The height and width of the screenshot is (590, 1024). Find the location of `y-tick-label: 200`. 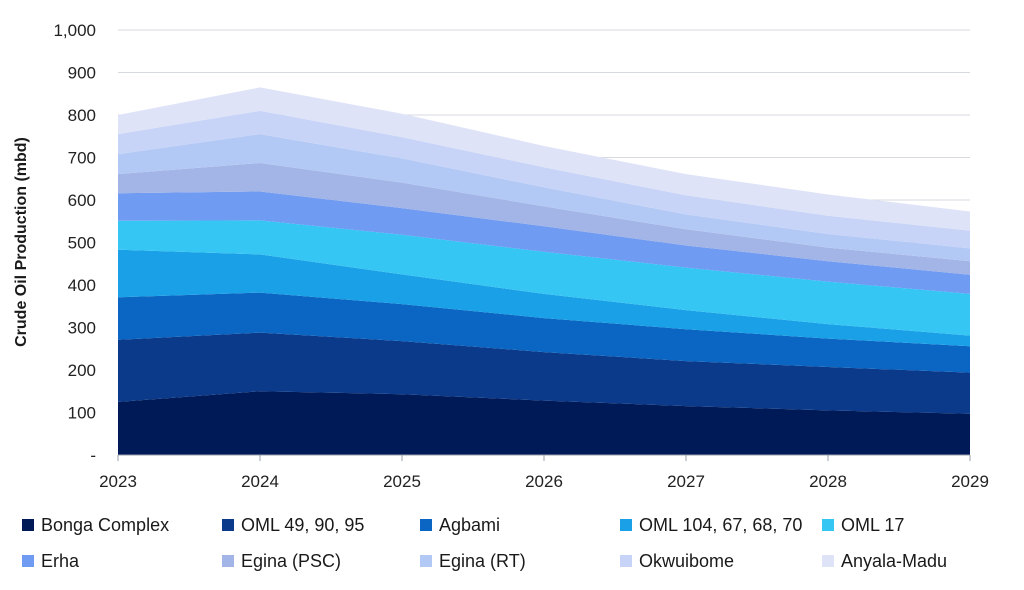

y-tick-label: 200 is located at coordinates (82, 370).